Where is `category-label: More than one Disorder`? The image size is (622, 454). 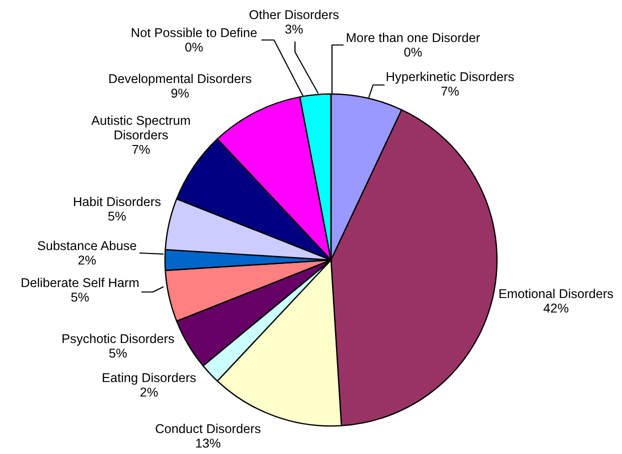
category-label: More than one Disorder is located at coordinates (413, 37).